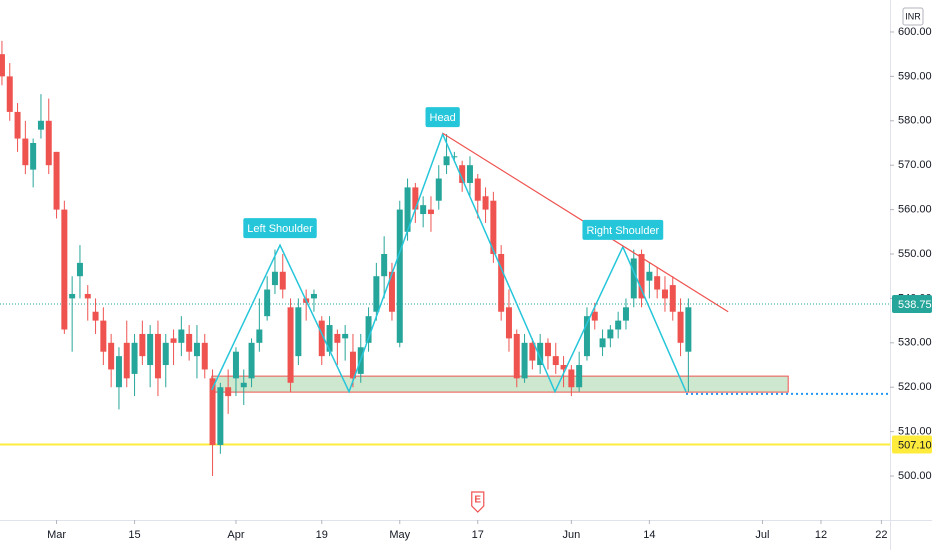 This screenshot has height=550, width=932. I want to click on x-tick-label: Mar, so click(56, 535).